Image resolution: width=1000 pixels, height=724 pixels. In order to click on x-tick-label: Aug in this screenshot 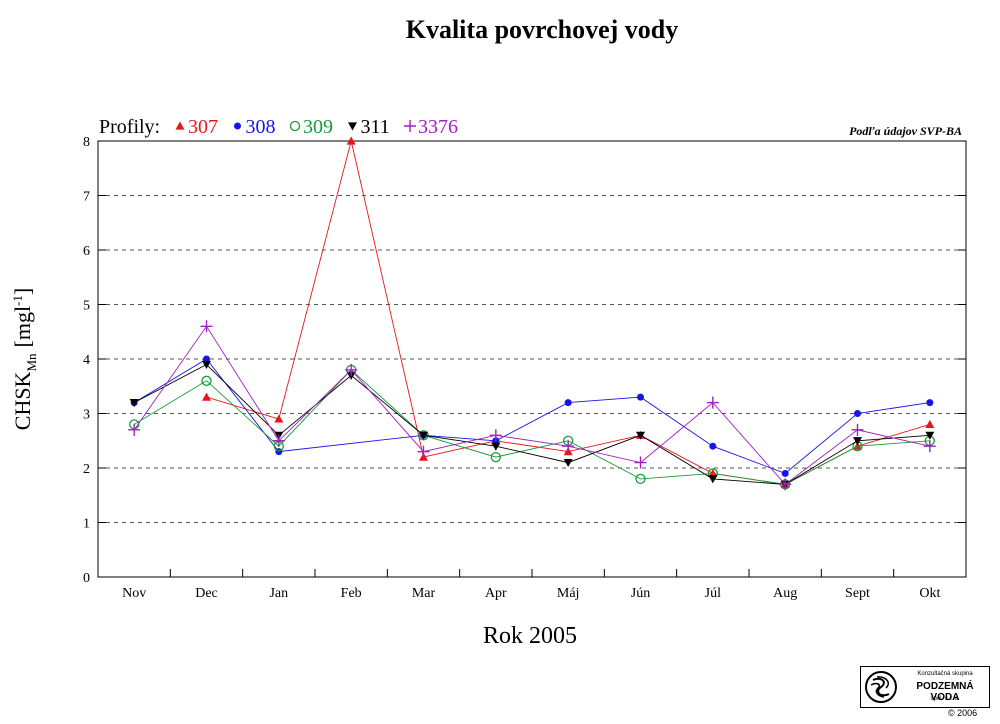, I will do `click(785, 593)`.